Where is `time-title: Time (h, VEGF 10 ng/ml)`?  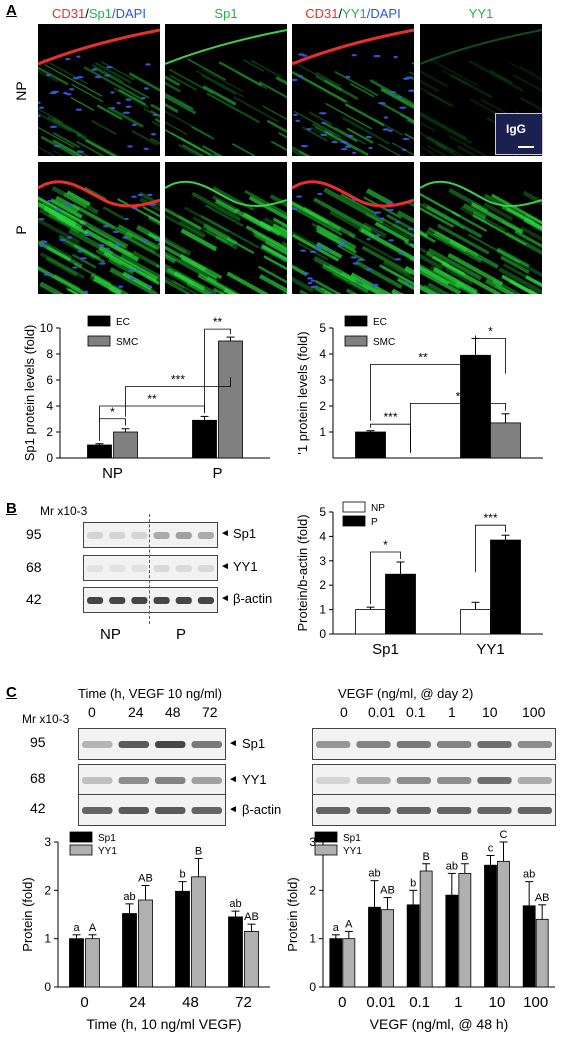
time-title: Time (h, VEGF 10 ng/ml) is located at coordinates (150, 693).